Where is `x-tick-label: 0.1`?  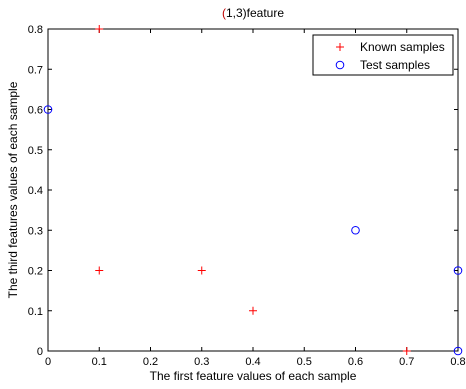 x-tick-label: 0.1 is located at coordinates (99, 362).